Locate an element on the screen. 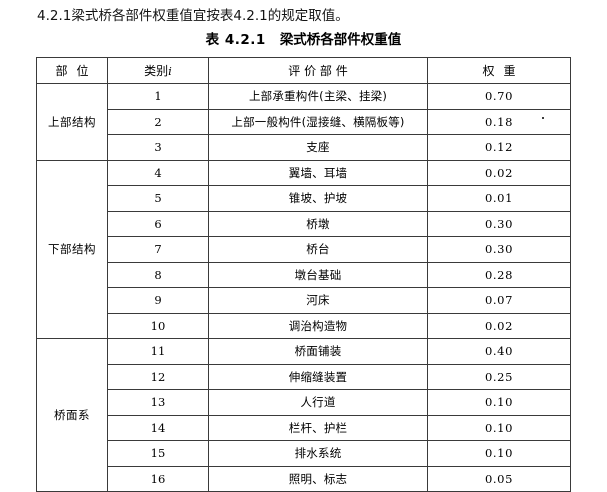 This screenshot has height=492, width=607. category-index-cell: 12 is located at coordinates (158, 376).